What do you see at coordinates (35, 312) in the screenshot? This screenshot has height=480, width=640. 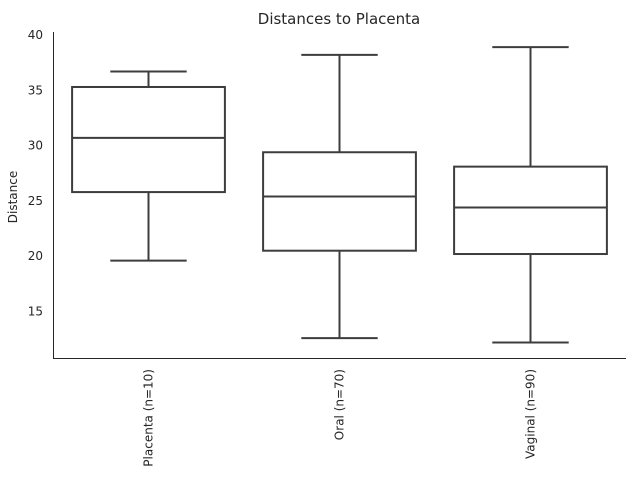 I see `y-tick-label-15: 15` at bounding box center [35, 312].